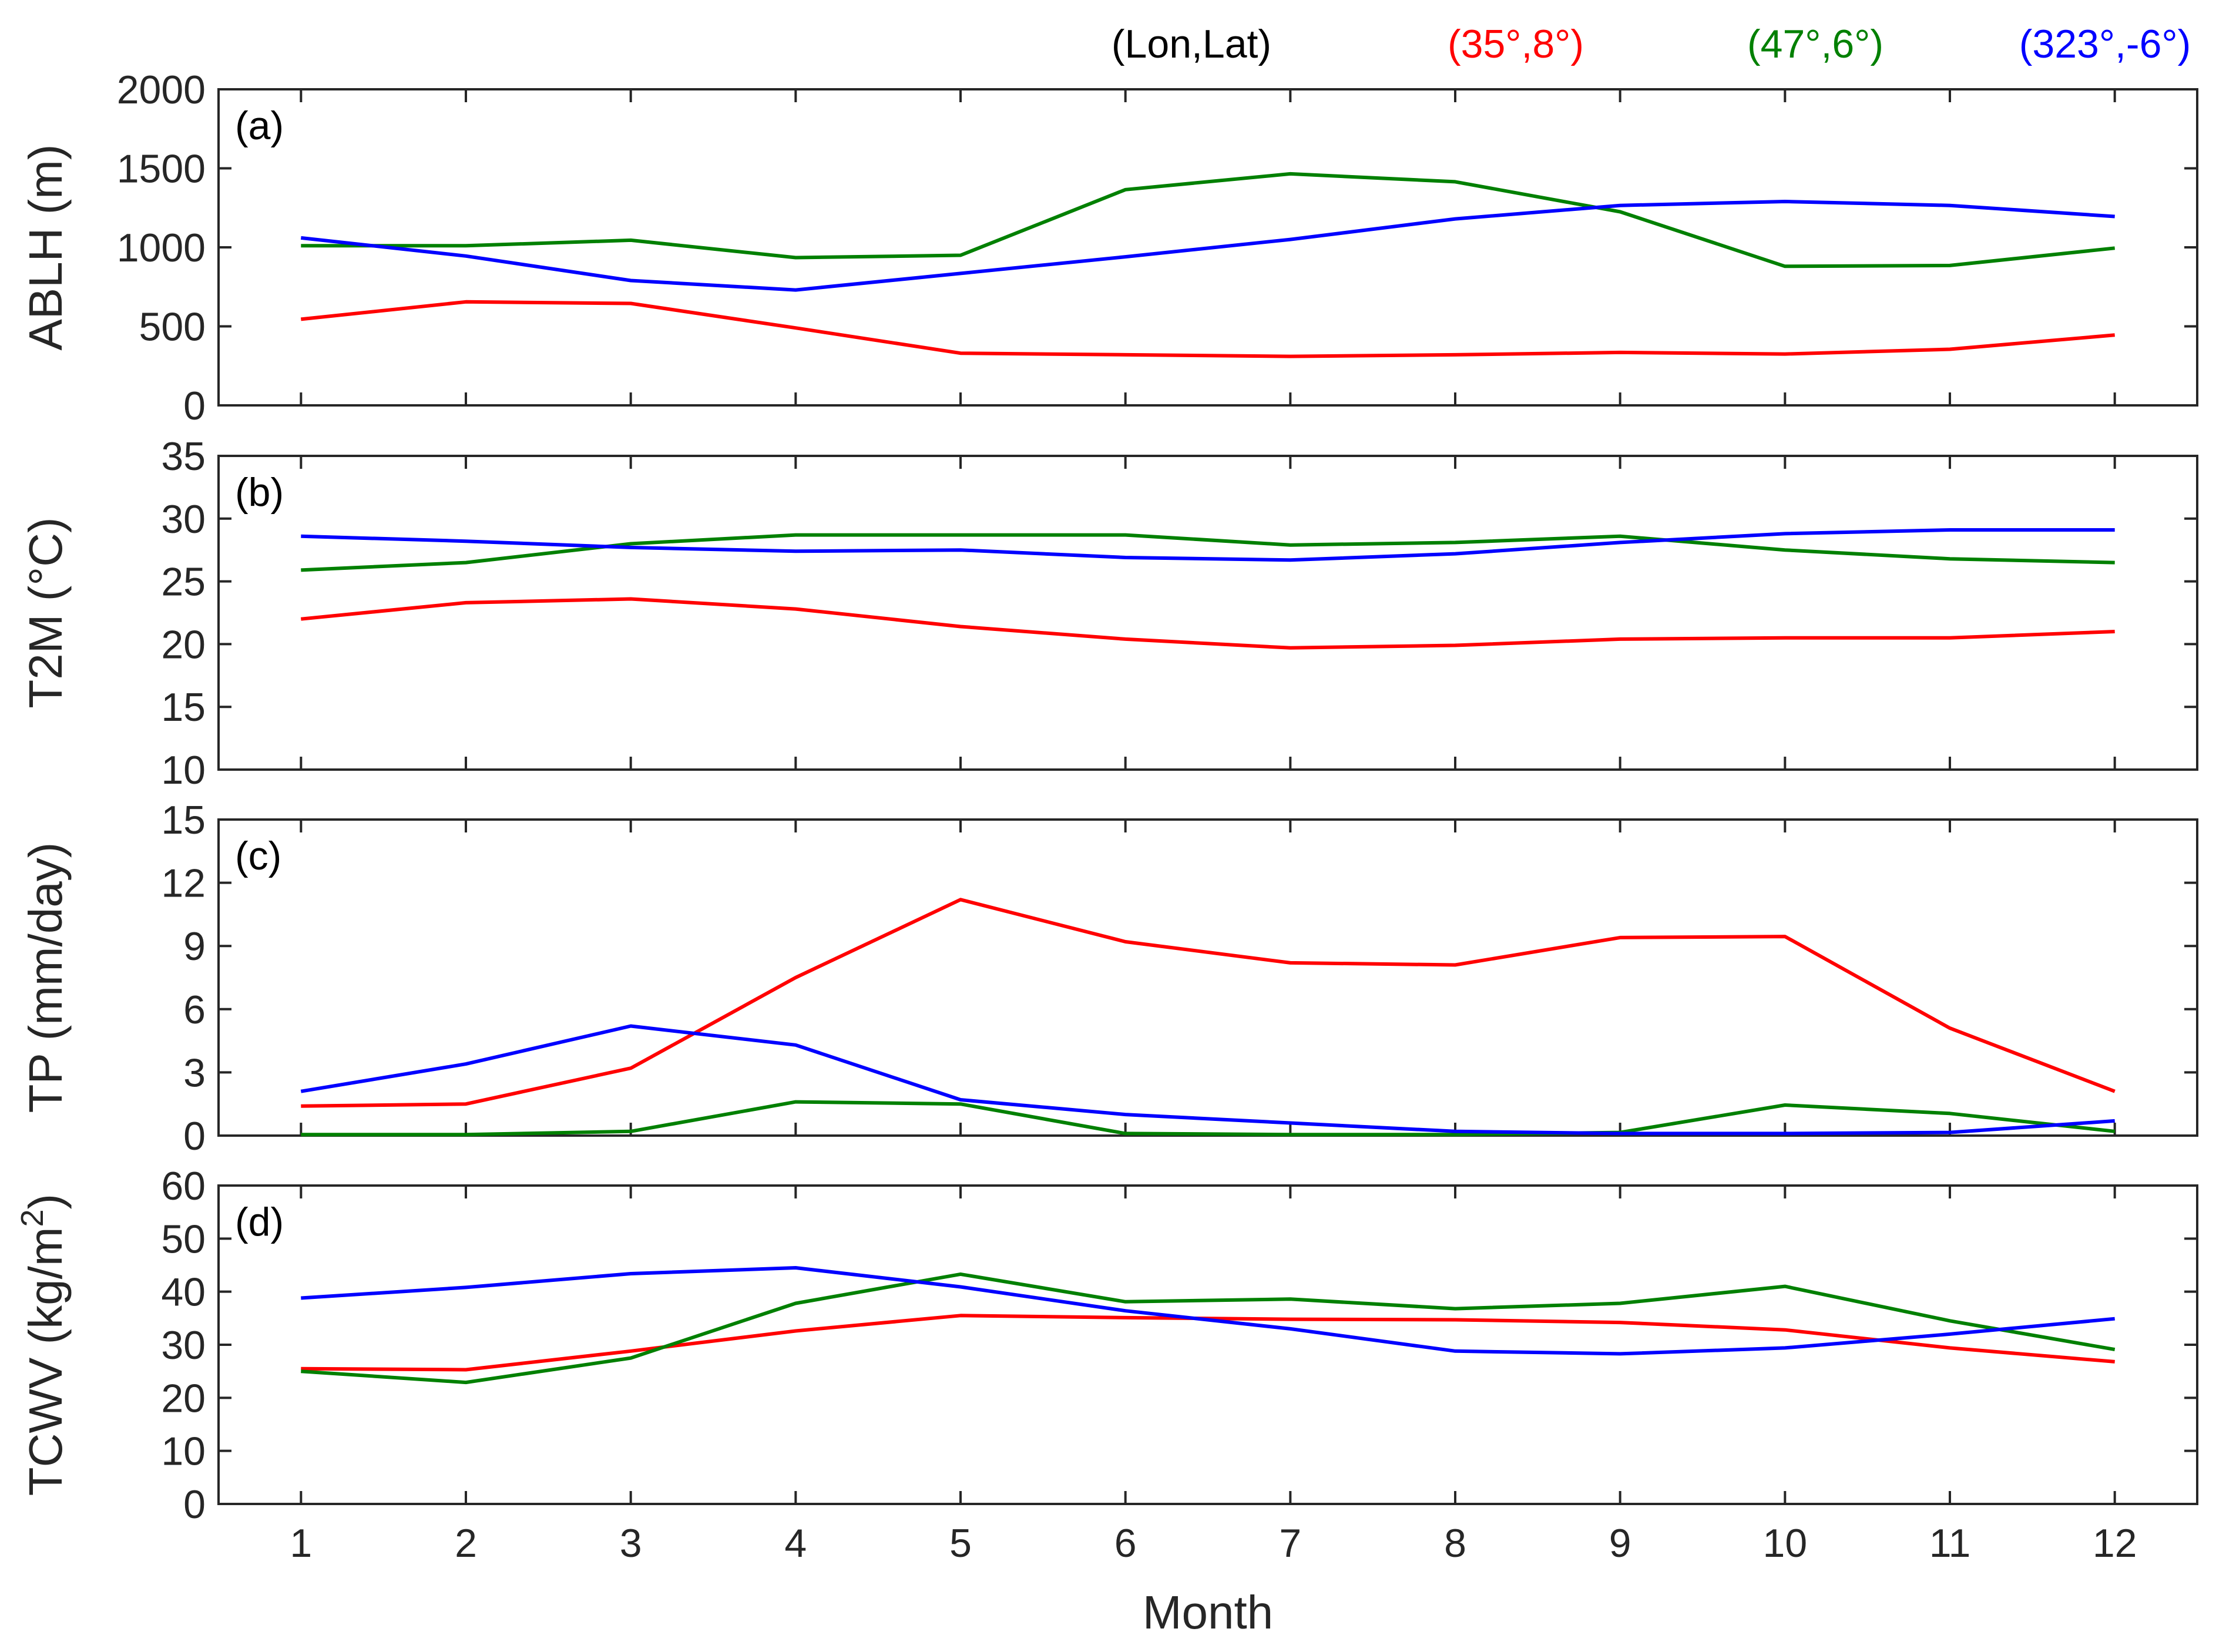 The image size is (2226, 1652). Describe the element at coordinates (183, 582) in the screenshot. I see `y-tick-label: 25` at that location.